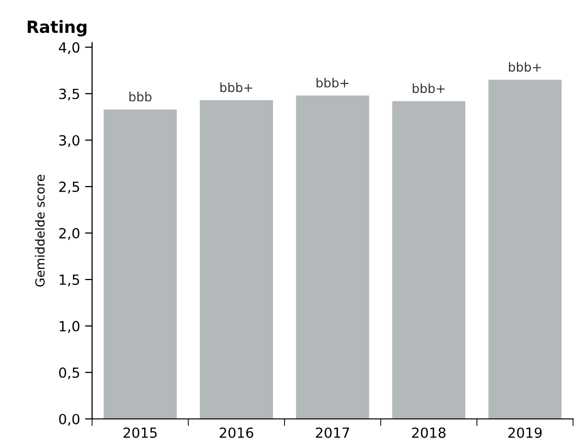 The image size is (583, 448). I want to click on y-tick-label: 2,0, so click(69, 234).